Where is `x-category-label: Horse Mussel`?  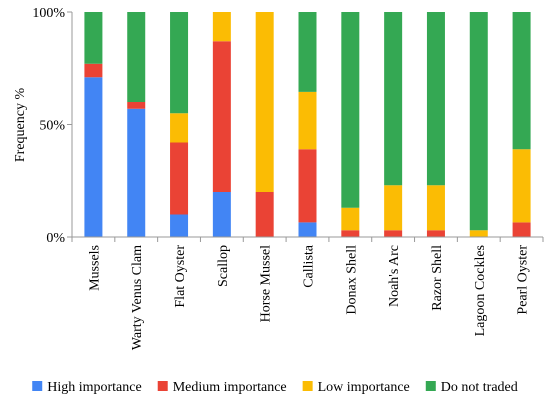 x-category-label: Horse Mussel is located at coordinates (266, 283).